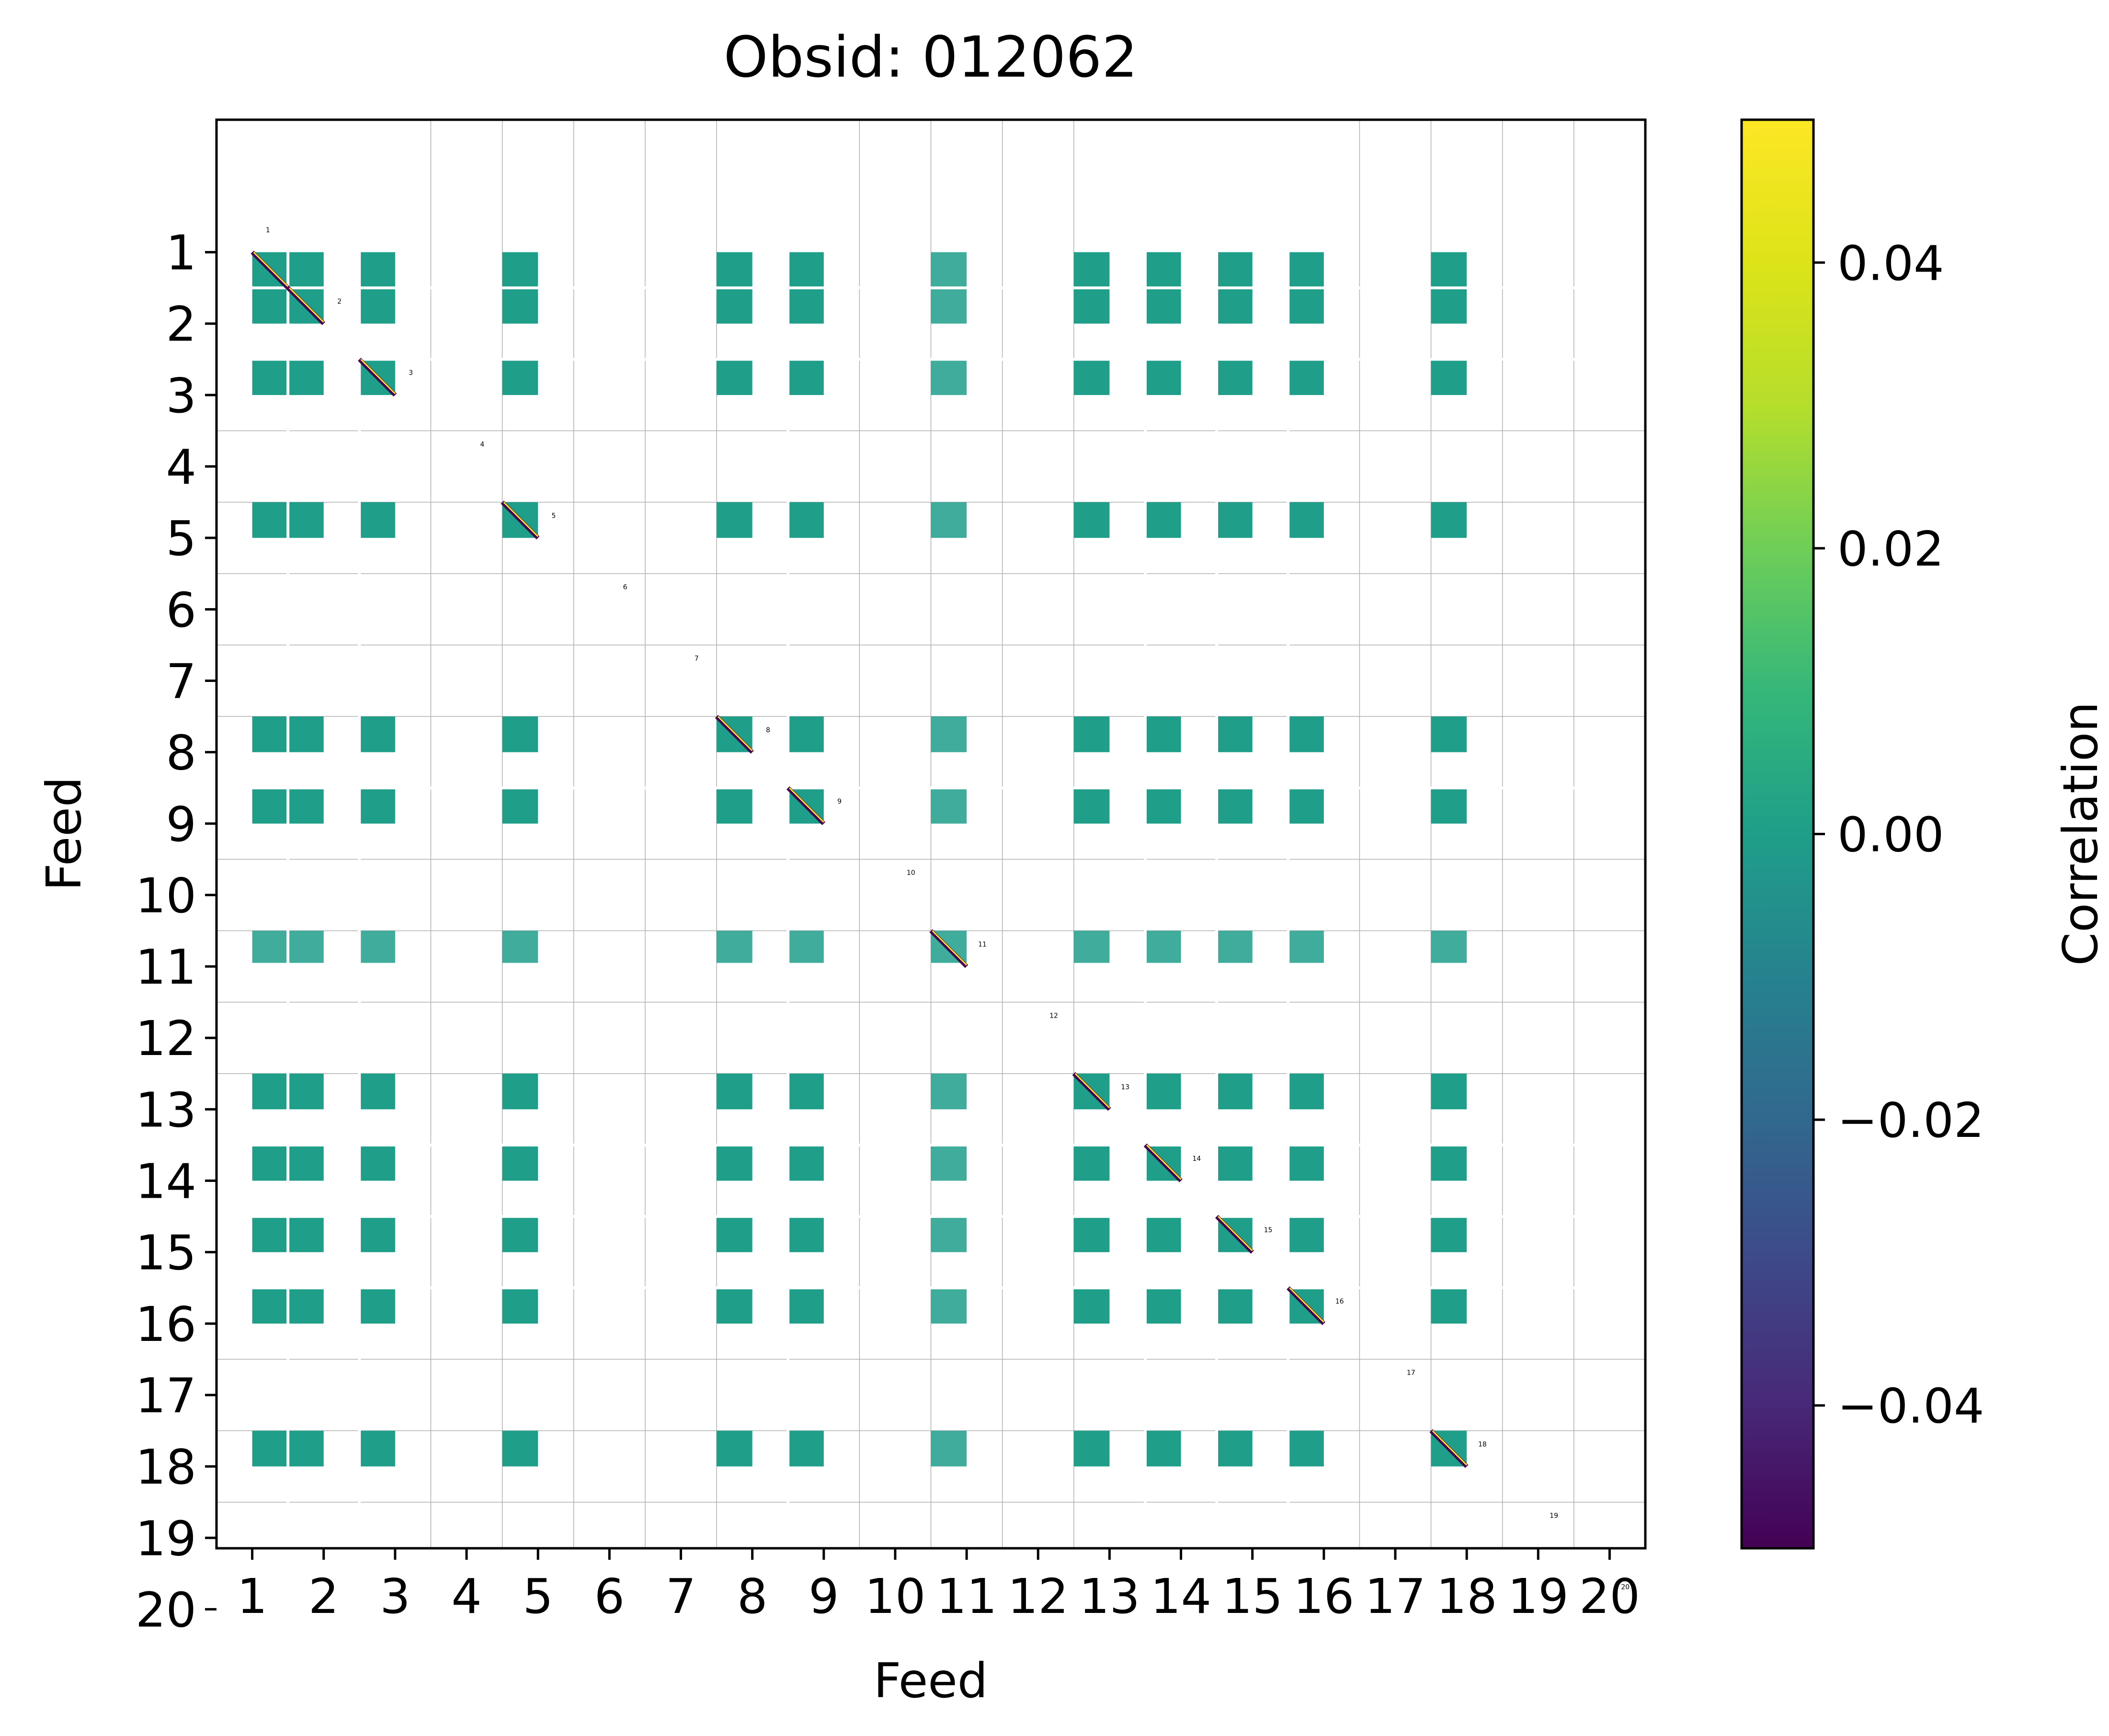 The image size is (2109, 1736). What do you see at coordinates (395, 1596) in the screenshot?
I see `x-tick-label: 3` at bounding box center [395, 1596].